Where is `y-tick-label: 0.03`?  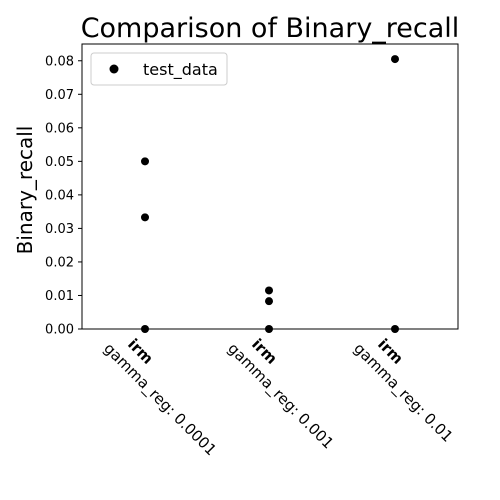 y-tick-label: 0.03 is located at coordinates (59, 229).